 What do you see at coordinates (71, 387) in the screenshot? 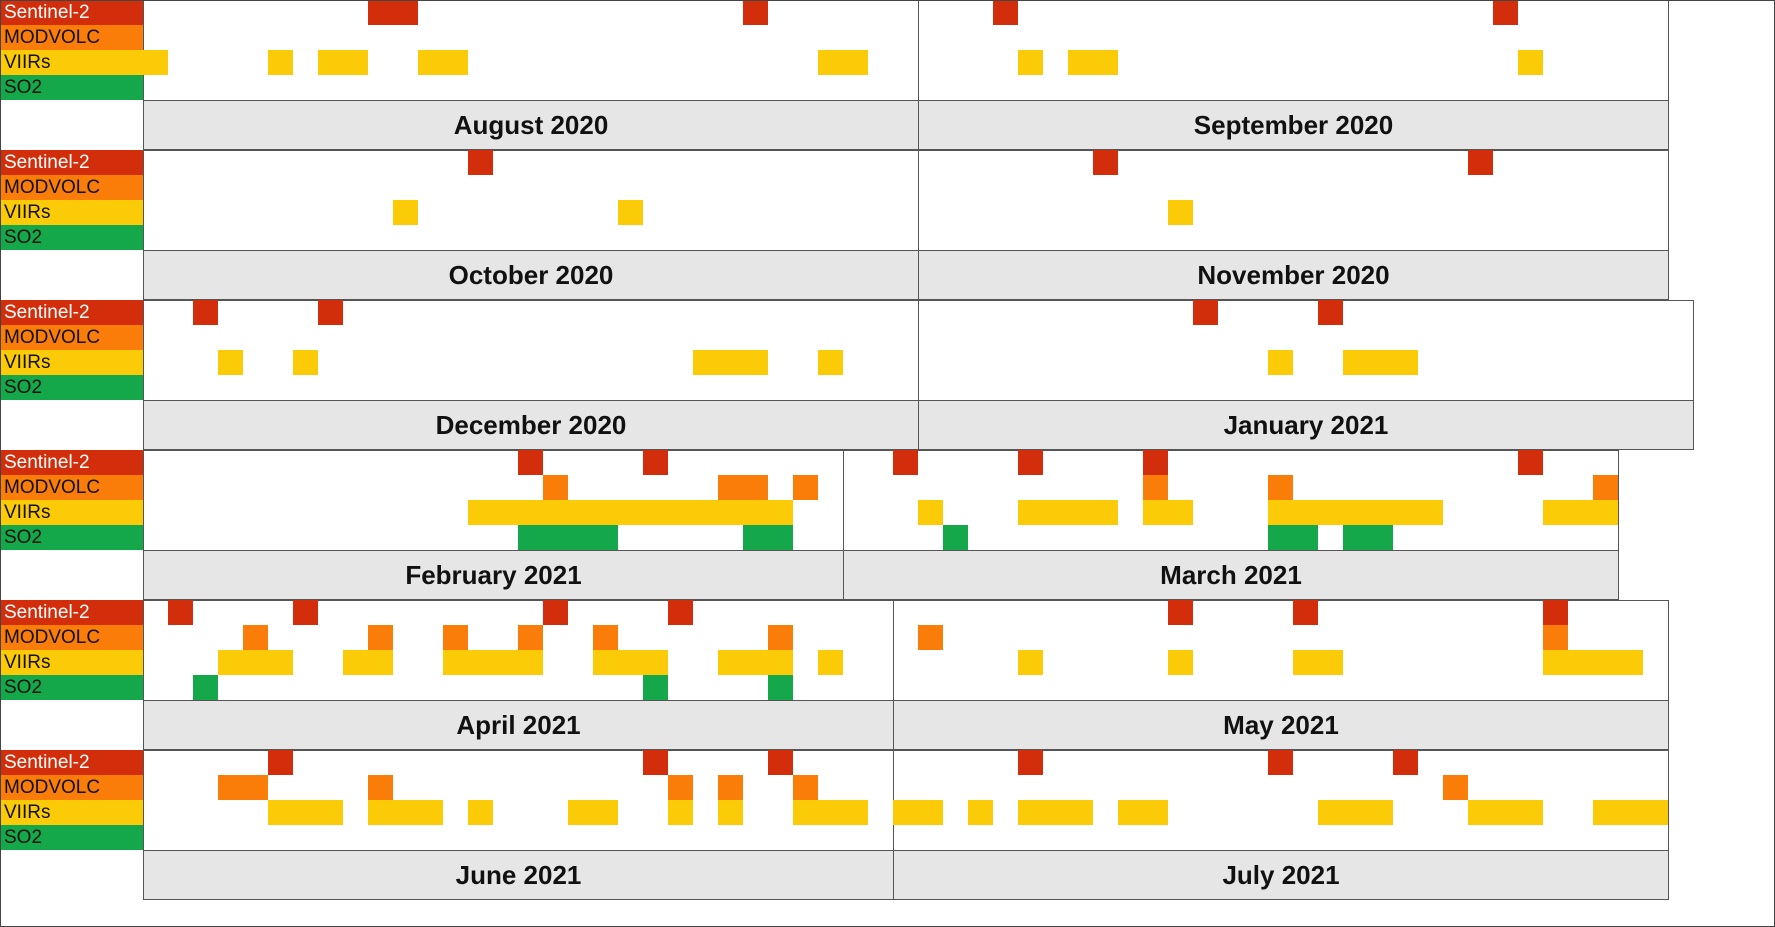
I see `legend-label-so2: SO2` at bounding box center [71, 387].